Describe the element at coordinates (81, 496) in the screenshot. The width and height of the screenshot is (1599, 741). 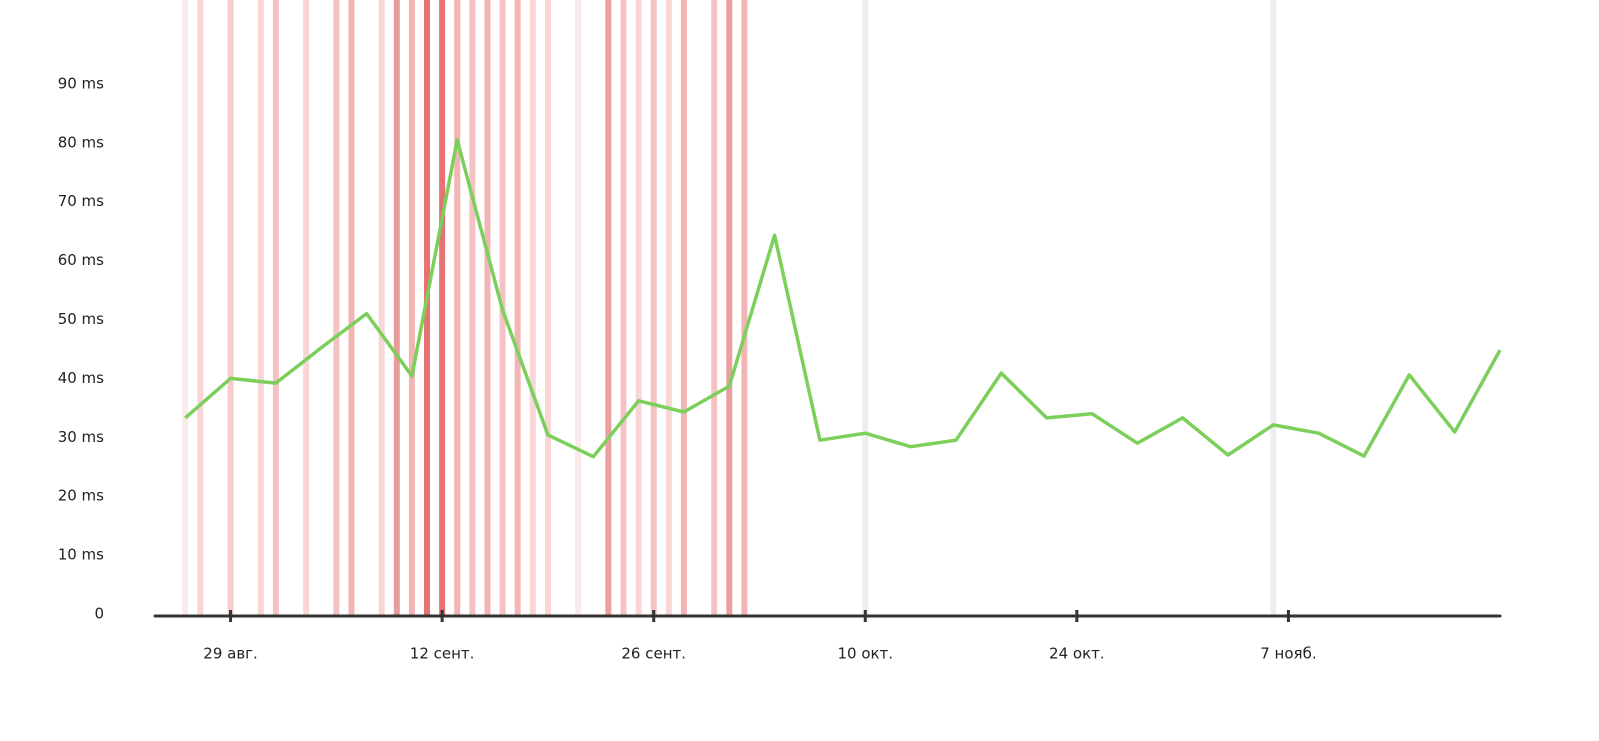
I see `y-tick-label: 20 ms` at that location.